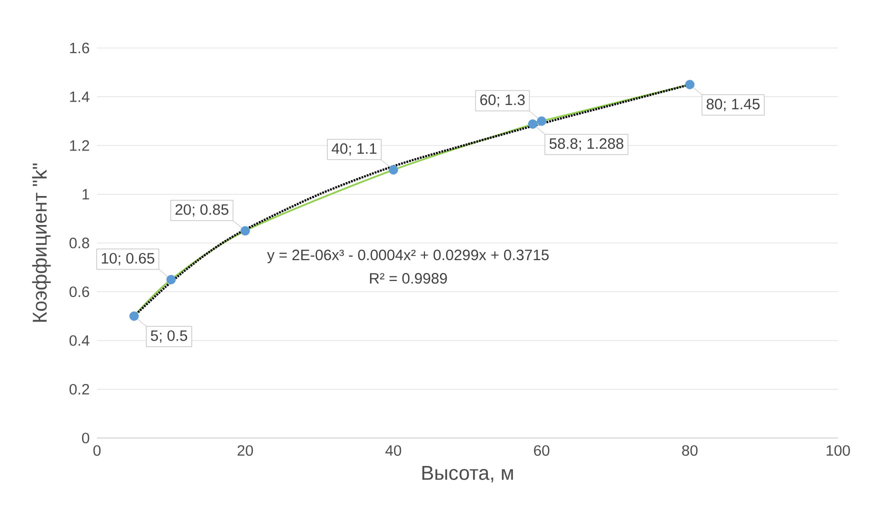 The height and width of the screenshot is (528, 874). What do you see at coordinates (690, 450) in the screenshot?
I see `x-tick-label: 80` at bounding box center [690, 450].